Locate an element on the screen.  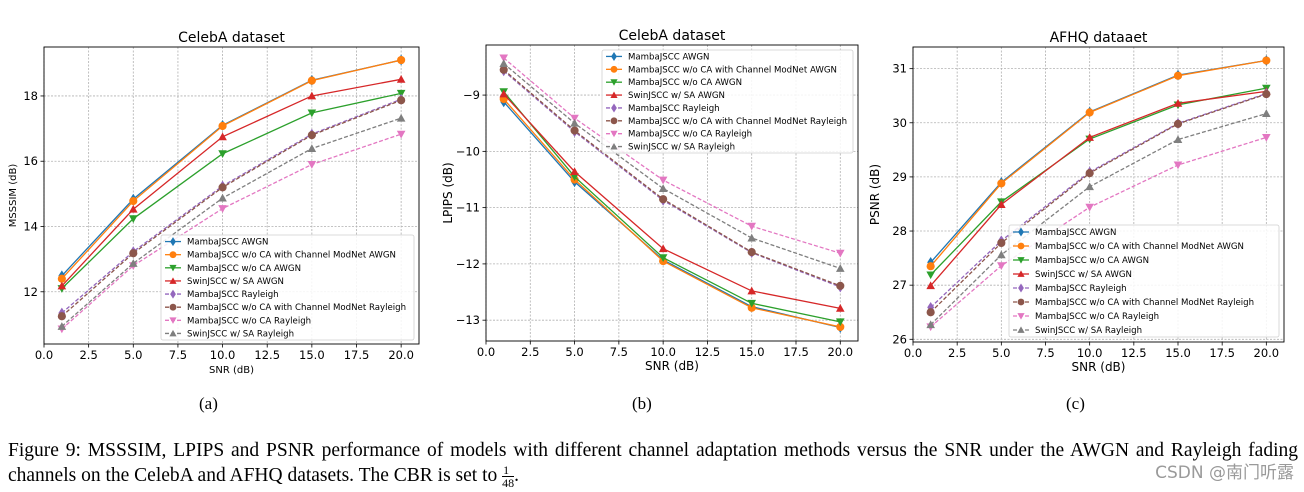
legend-label: MambaJSCC w/o CA AWGN is located at coordinates (1092, 261).